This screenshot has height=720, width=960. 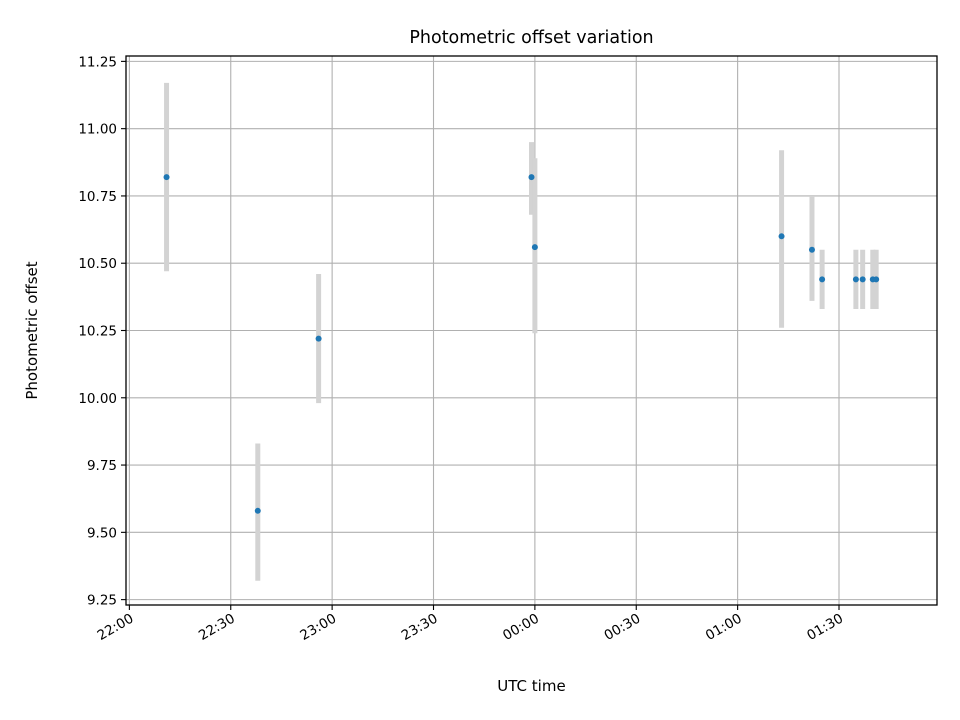 I want to click on x-tick-label: 01:00, so click(x=724, y=627).